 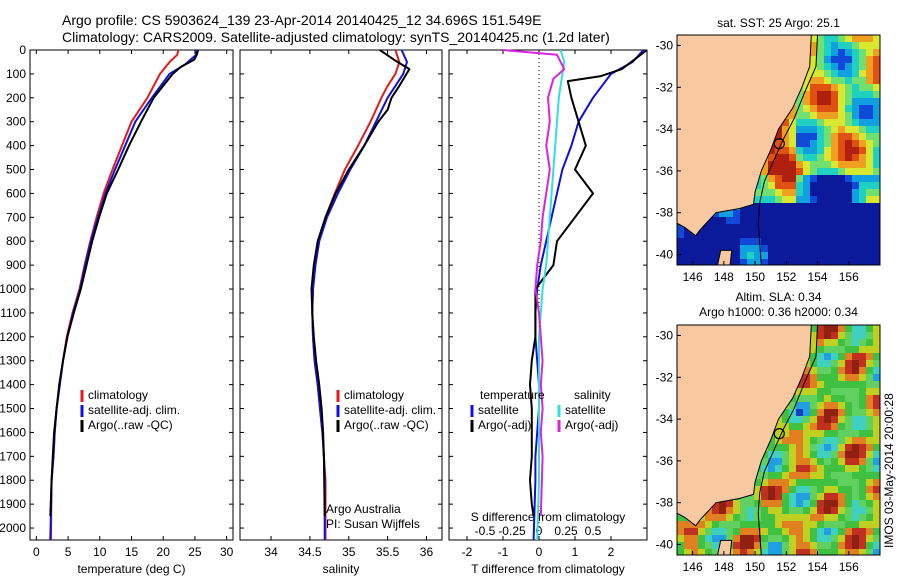 I want to click on legend-group-title: salinity, so click(x=592, y=395).